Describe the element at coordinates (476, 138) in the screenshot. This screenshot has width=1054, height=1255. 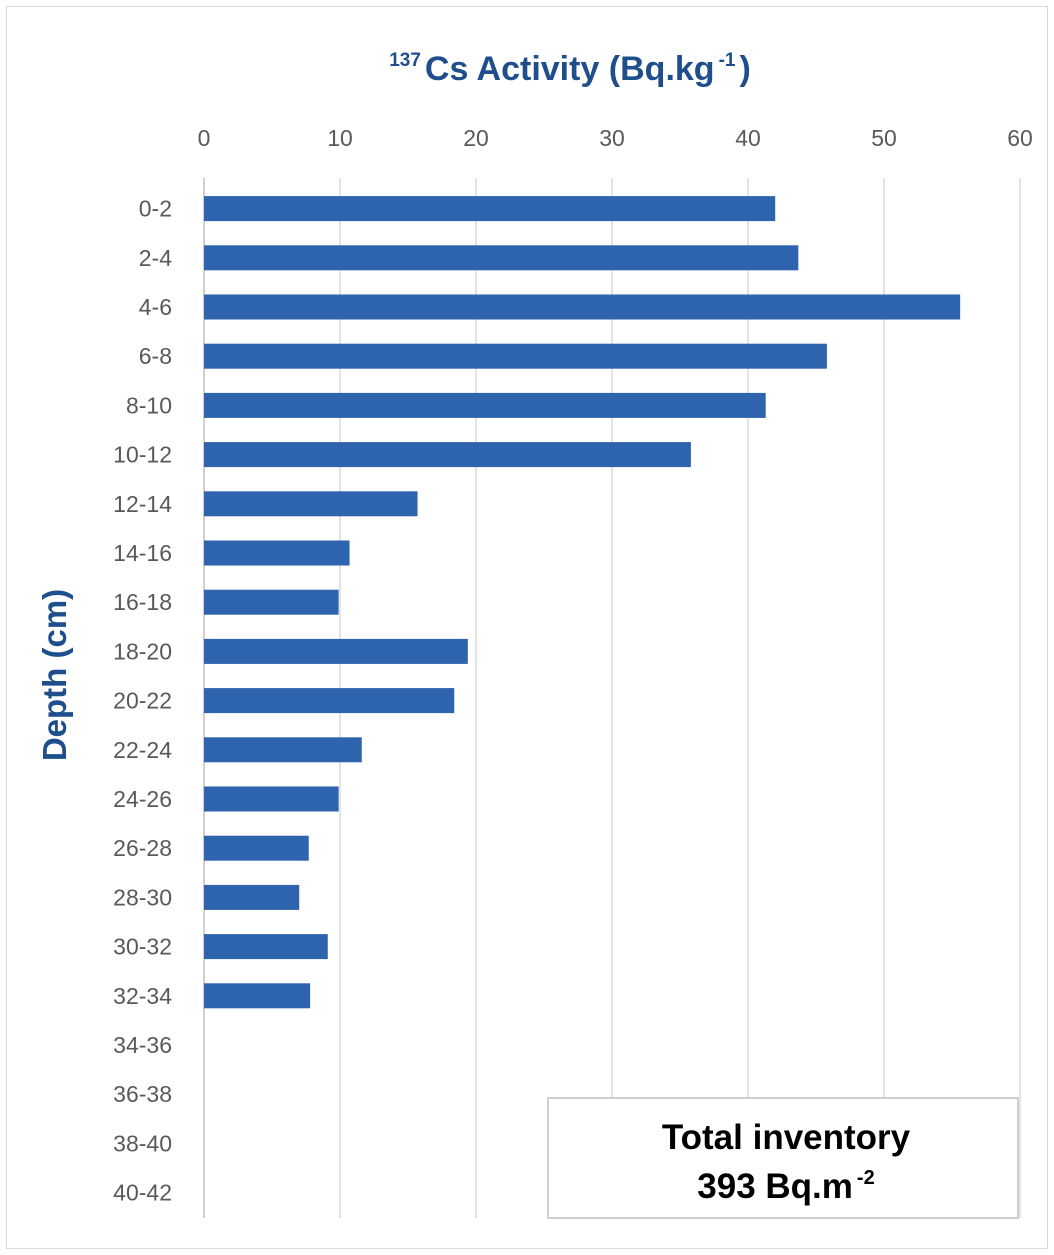
I see `x-tick-label: 20` at that location.